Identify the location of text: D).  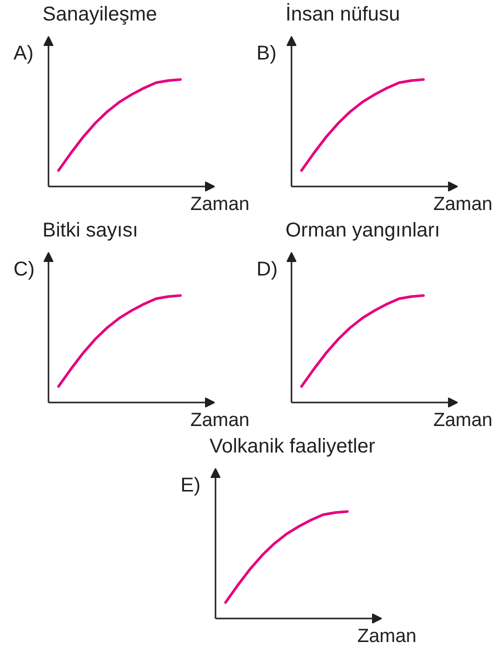
(267, 269).